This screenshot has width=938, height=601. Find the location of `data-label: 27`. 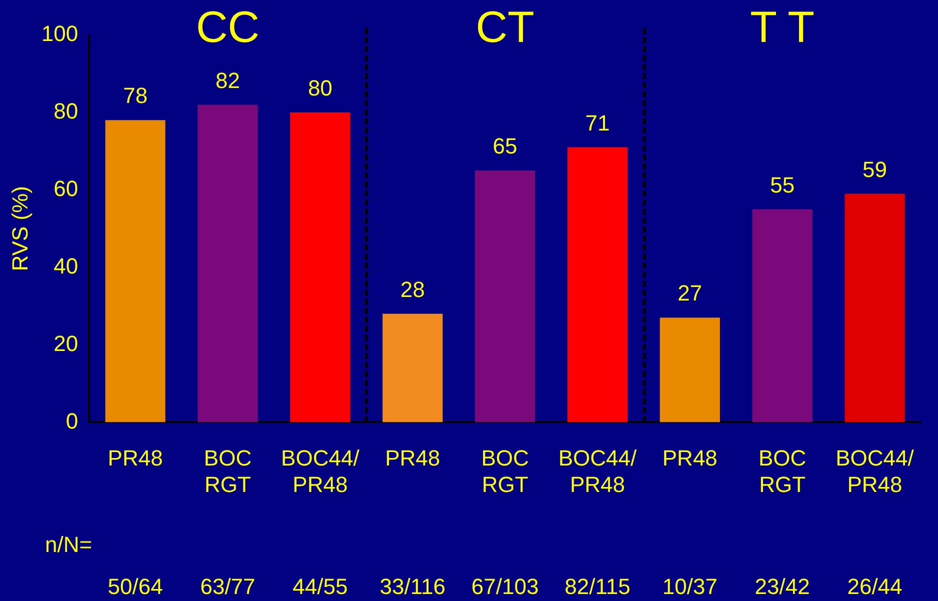

data-label: 27 is located at coordinates (690, 293).